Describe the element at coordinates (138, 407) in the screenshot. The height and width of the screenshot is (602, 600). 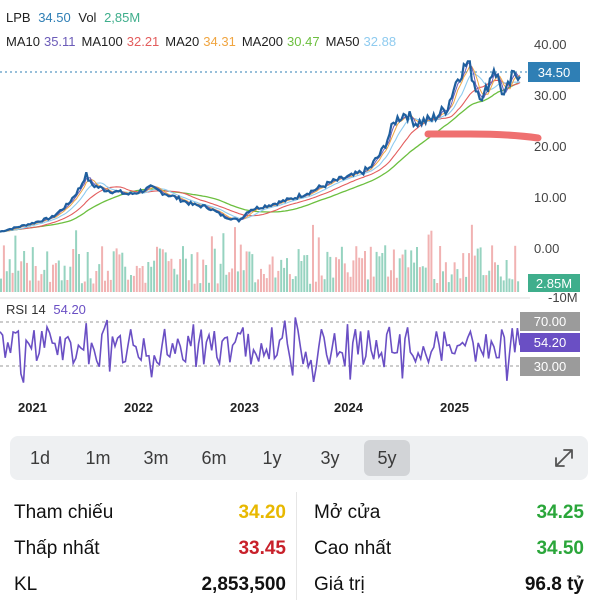
I see `year-label: 2022` at that location.